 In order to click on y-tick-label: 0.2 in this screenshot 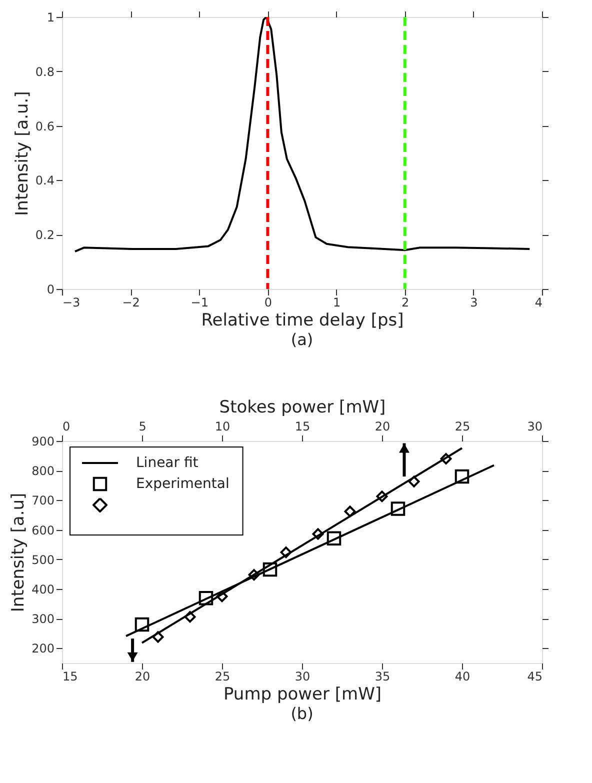, I will do `click(44, 235)`.